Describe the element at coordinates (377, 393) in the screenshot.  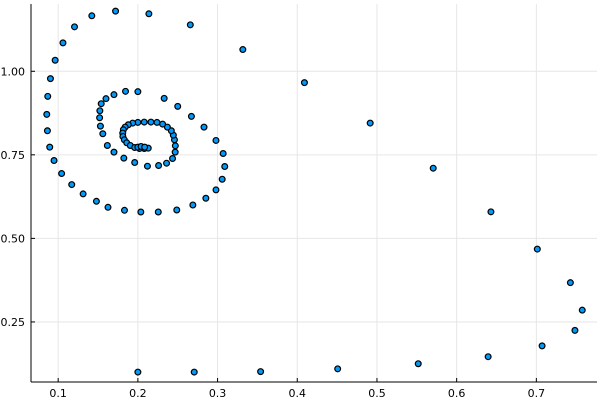
I see `x-tick-label: 0.5` at that location.